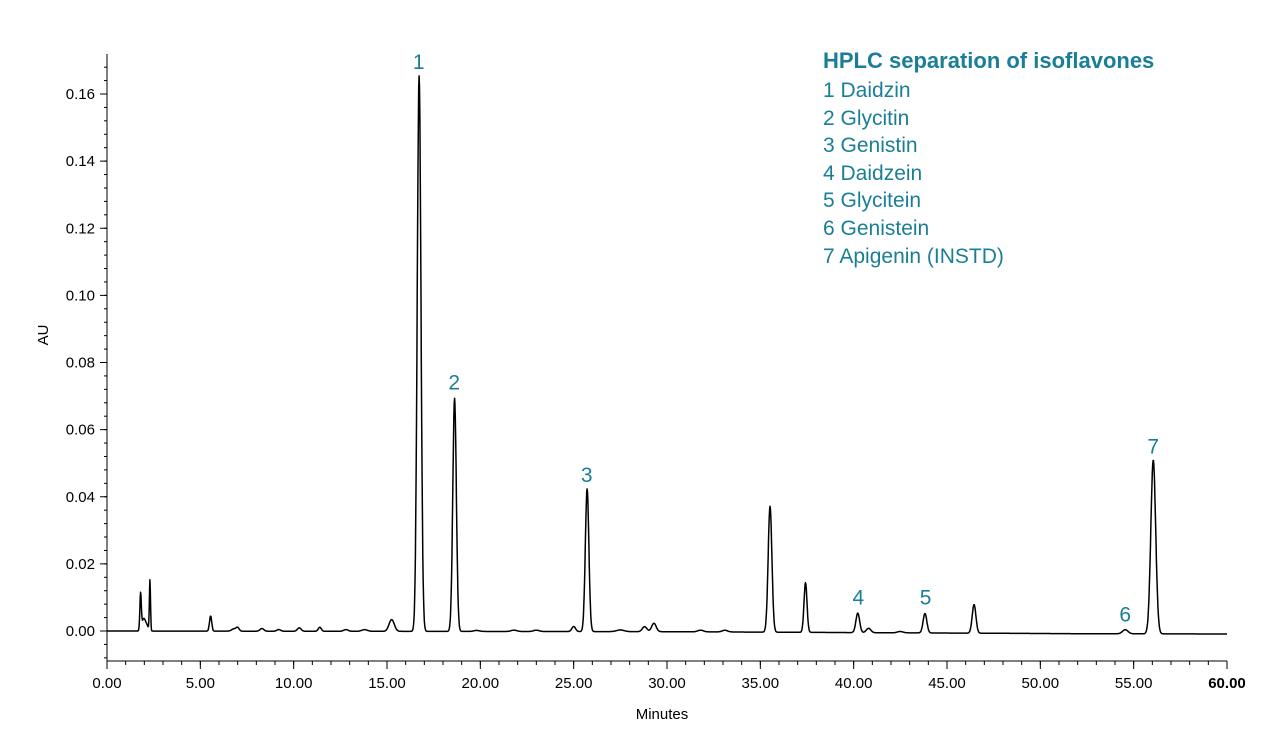 The height and width of the screenshot is (741, 1279). I want to click on legend-item: 2 Glycitin, so click(866, 118).